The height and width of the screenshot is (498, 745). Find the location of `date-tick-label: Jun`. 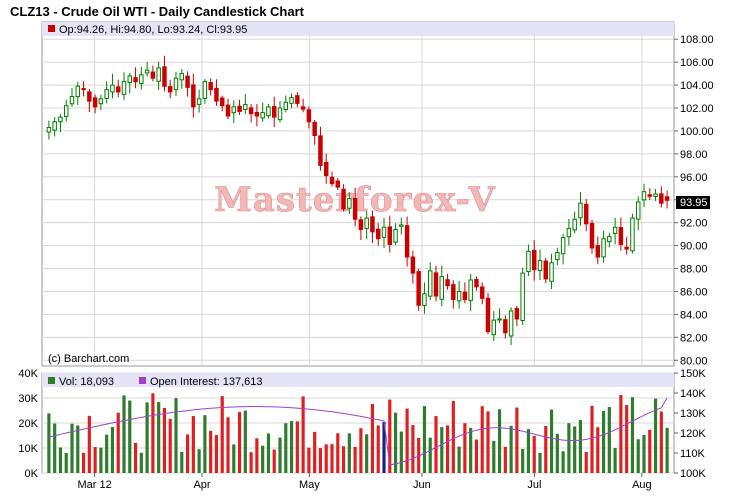

date-tick-label: Jun is located at coordinates (422, 485).